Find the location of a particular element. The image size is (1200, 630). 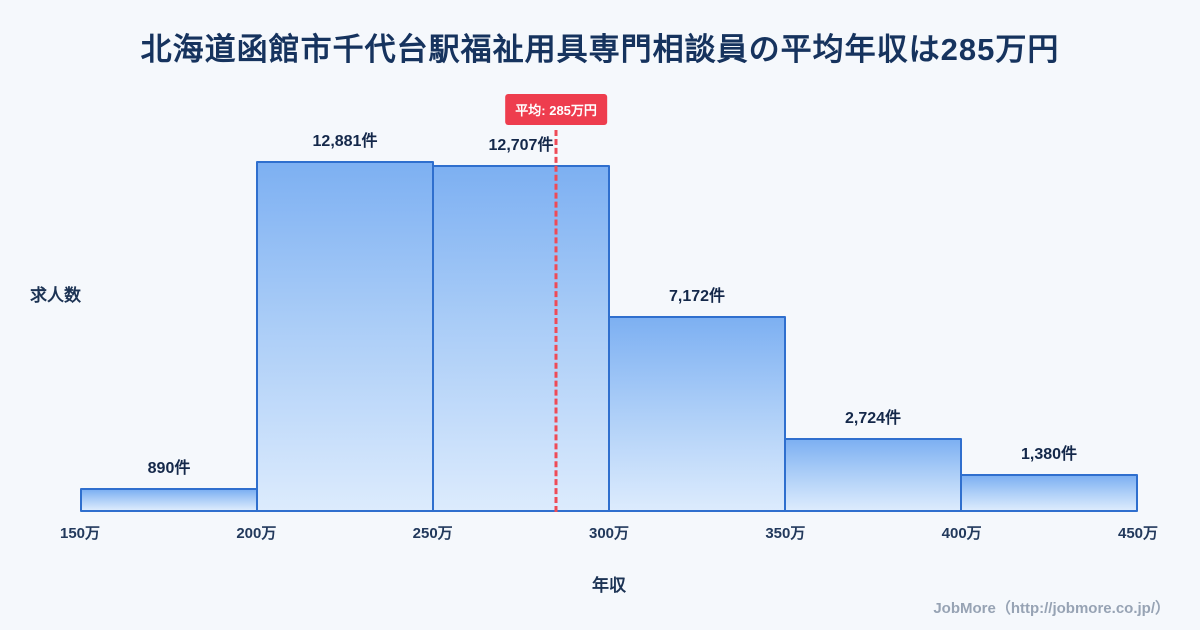

bar-value-label: 7,172件 is located at coordinates (697, 296).